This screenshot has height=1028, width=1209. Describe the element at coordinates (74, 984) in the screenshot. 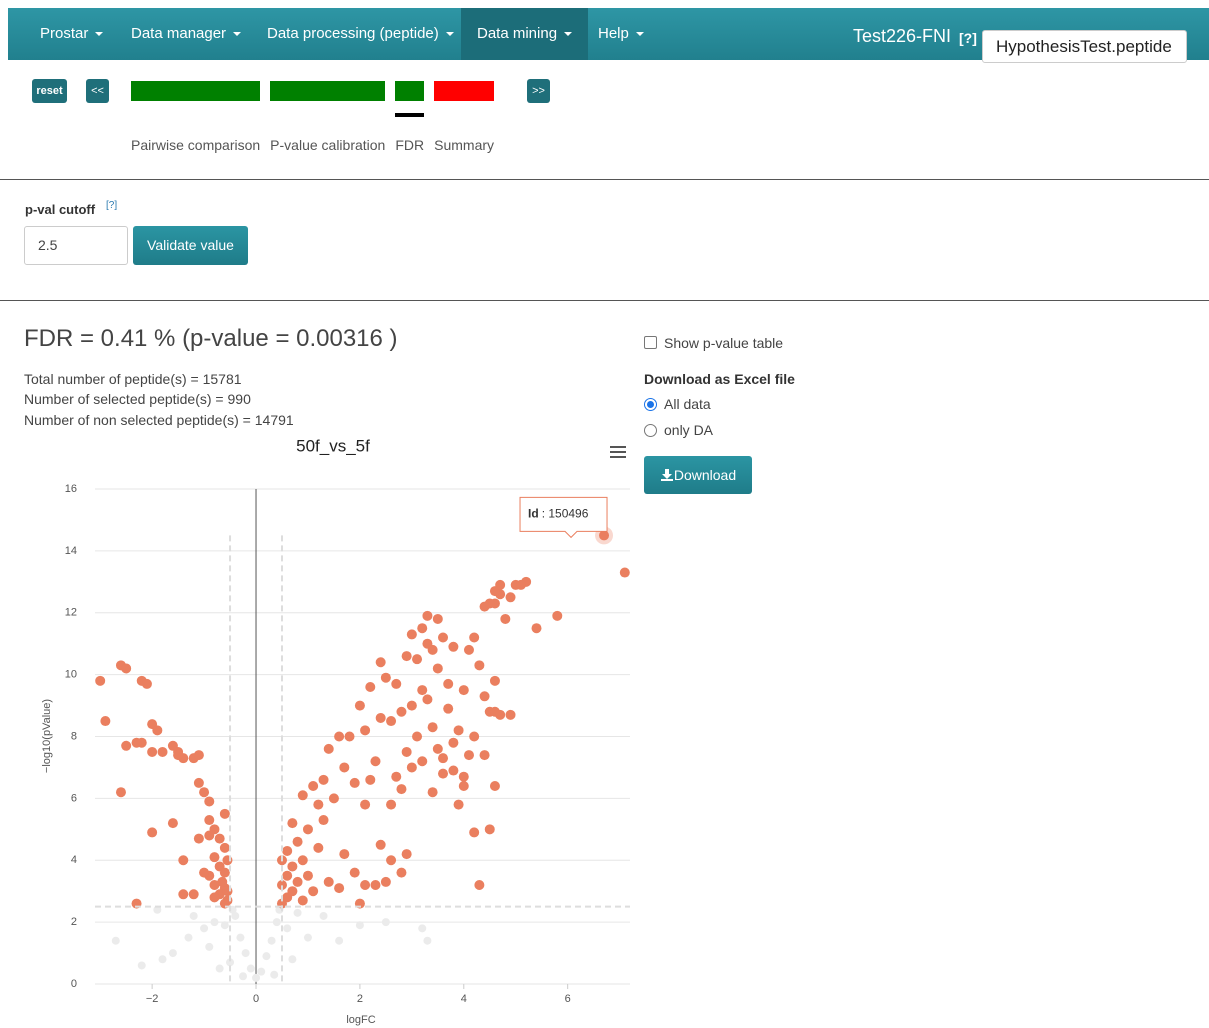

I see `y-tick-label: 0` at that location.